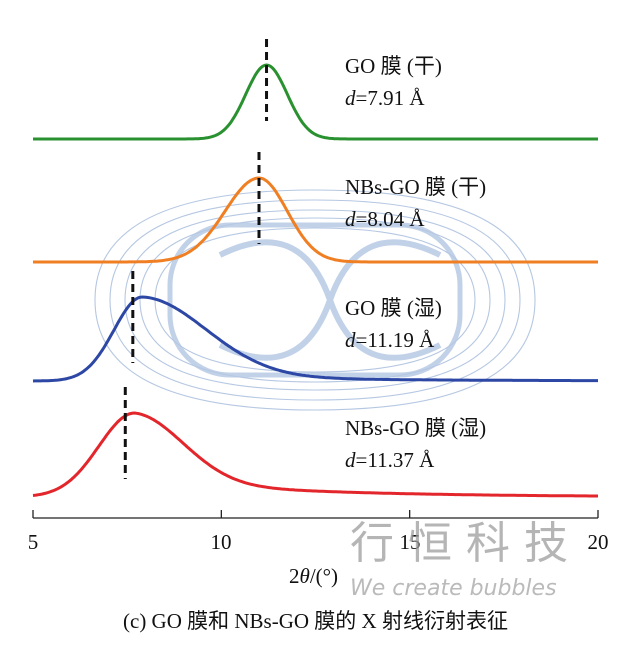  I want to click on curve-go-wet, so click(315, 339).